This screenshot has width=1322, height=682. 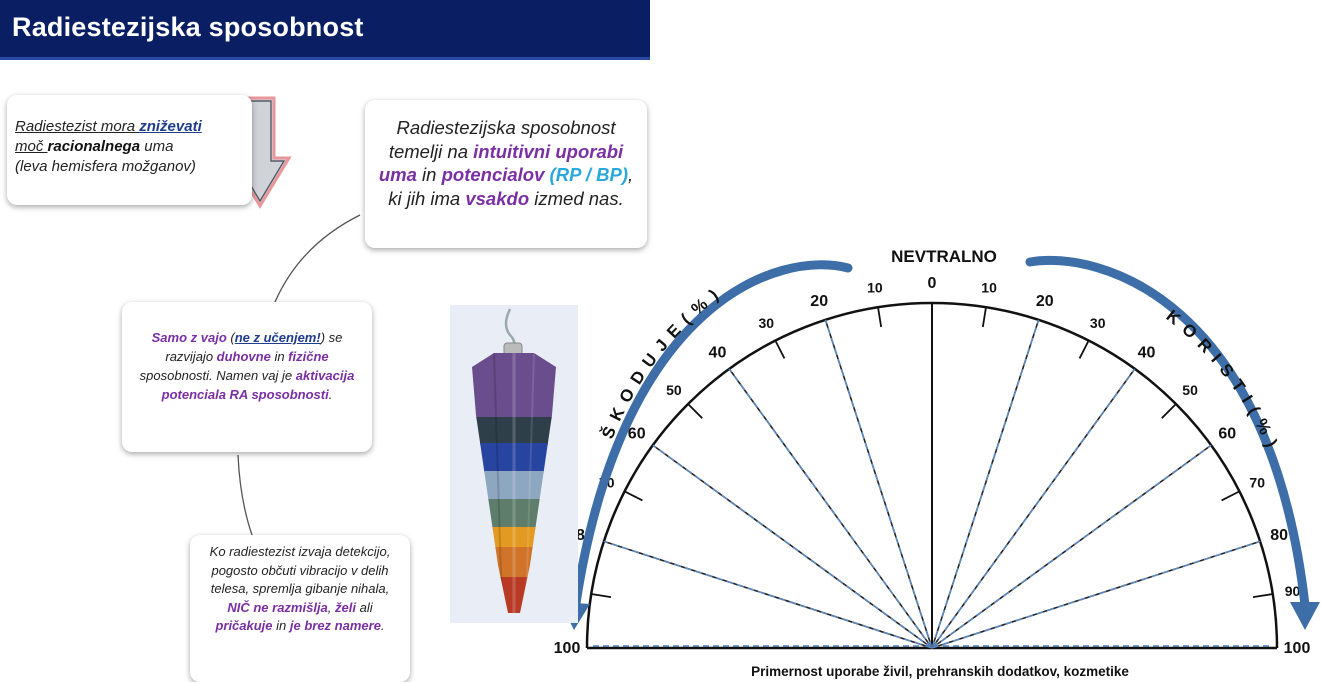 What do you see at coordinates (497, 198) in the screenshot?
I see `text: vsakdo` at bounding box center [497, 198].